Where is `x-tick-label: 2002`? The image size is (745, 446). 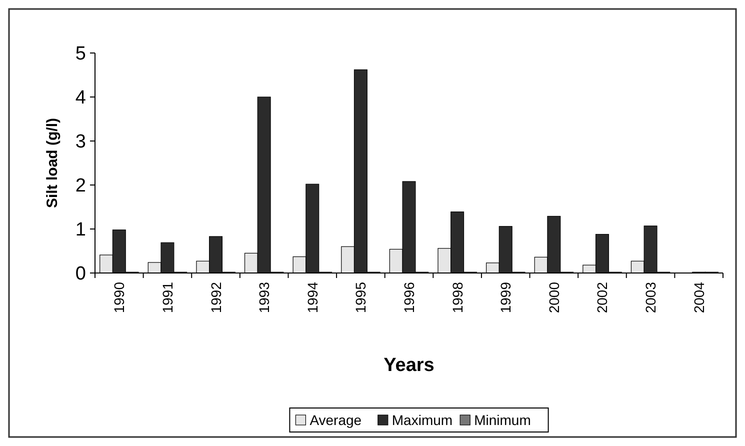 x-tick-label: 2002 is located at coordinates (602, 298).